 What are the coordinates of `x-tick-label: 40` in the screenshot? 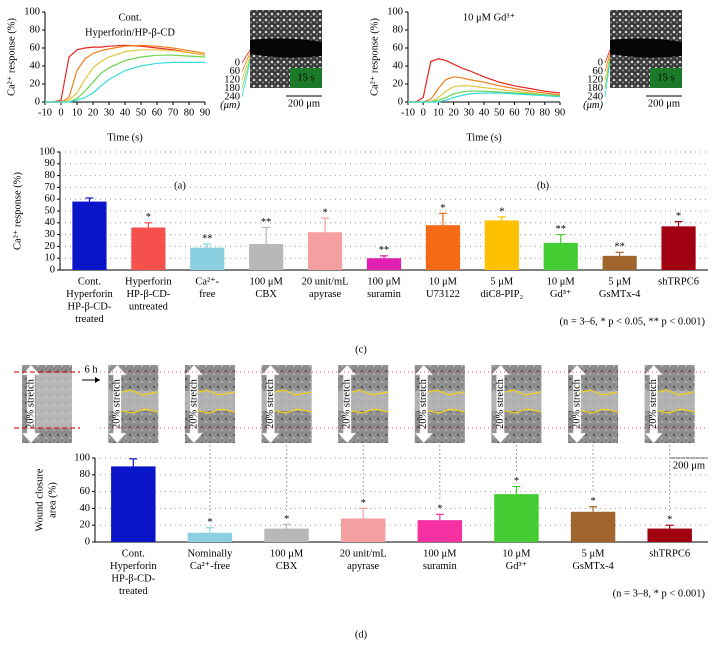 It's located at (125, 112).